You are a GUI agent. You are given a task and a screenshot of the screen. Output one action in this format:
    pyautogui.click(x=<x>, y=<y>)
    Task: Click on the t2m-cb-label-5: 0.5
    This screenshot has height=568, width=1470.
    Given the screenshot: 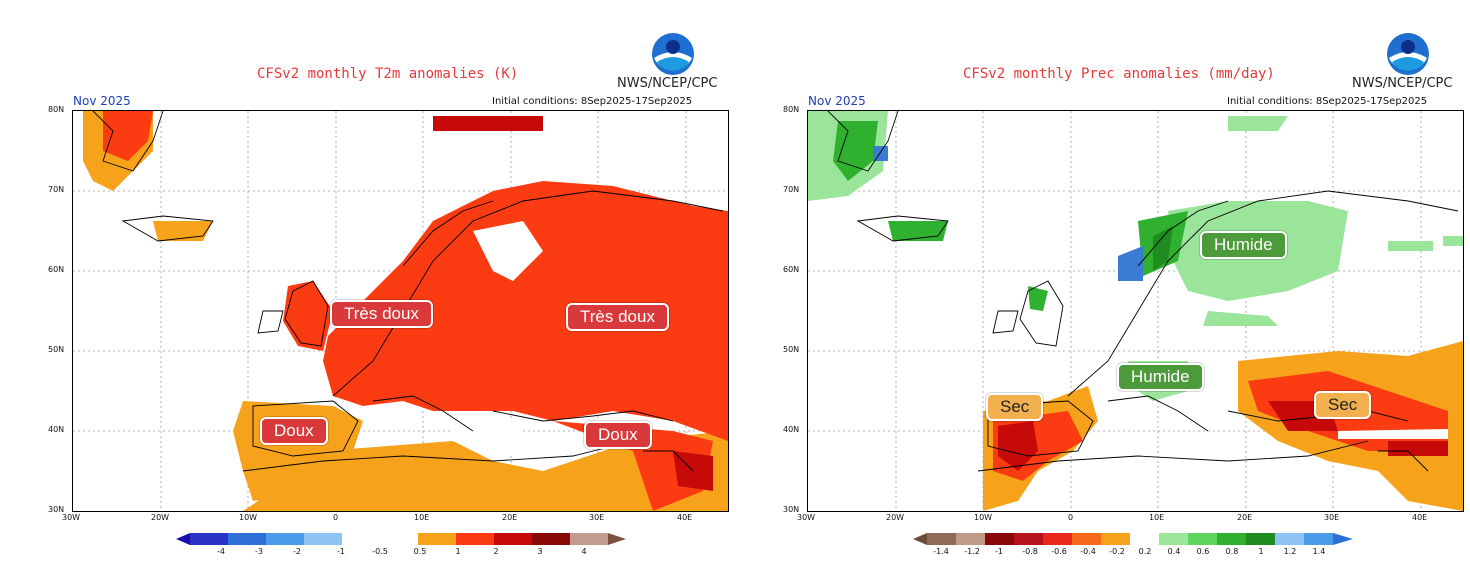 What is the action you would take?
    pyautogui.click(x=420, y=551)
    